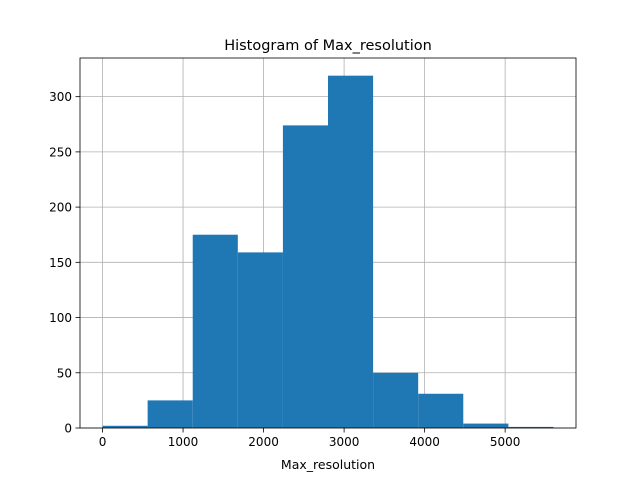 The width and height of the screenshot is (640, 484). Describe the element at coordinates (424, 442) in the screenshot. I see `x-tick-label: 4000` at that location.